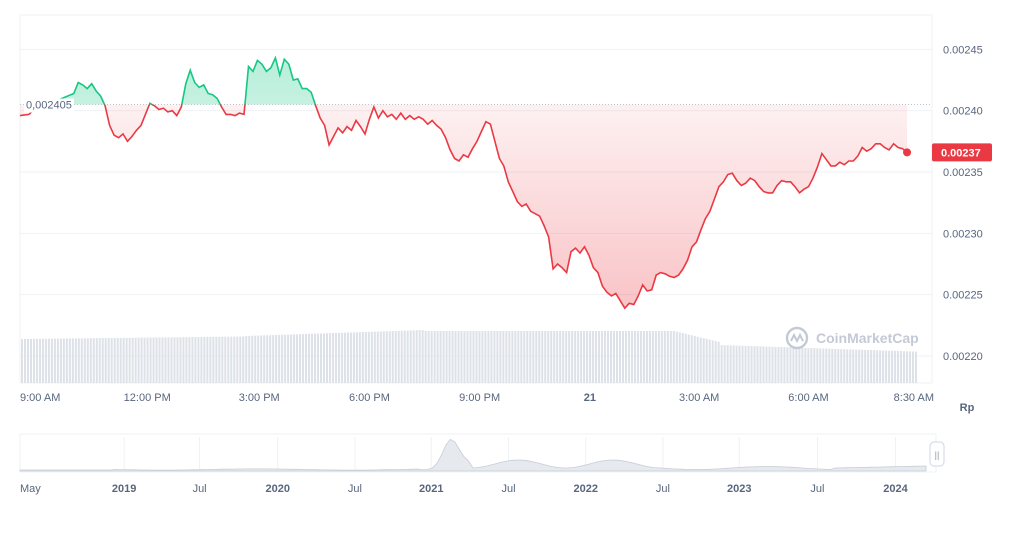 The height and width of the screenshot is (539, 1019). What do you see at coordinates (183, 80) in the screenshot?
I see `price-line-up` at bounding box center [183, 80].